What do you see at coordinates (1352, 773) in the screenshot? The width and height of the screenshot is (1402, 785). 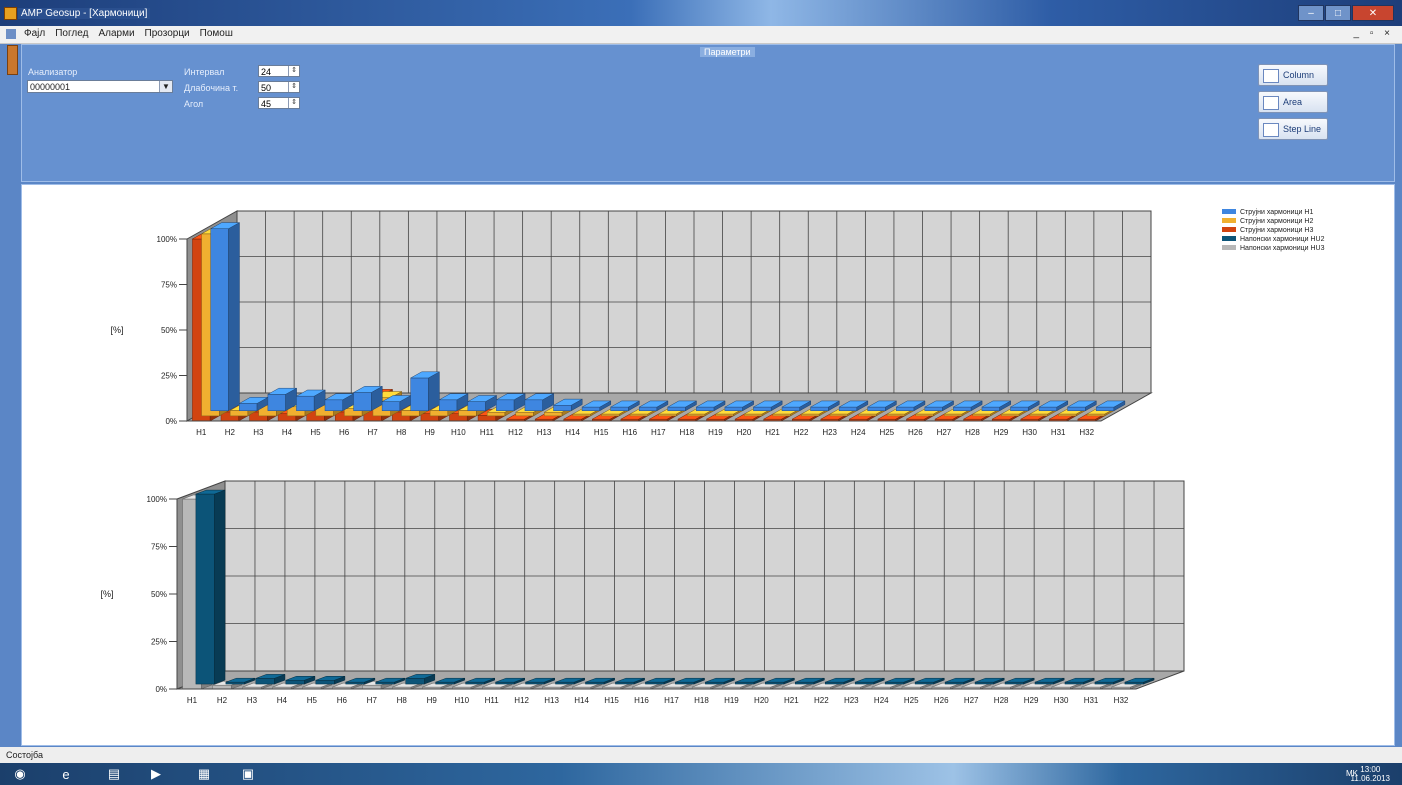 I see `tray-language: MK` at bounding box center [1352, 773].